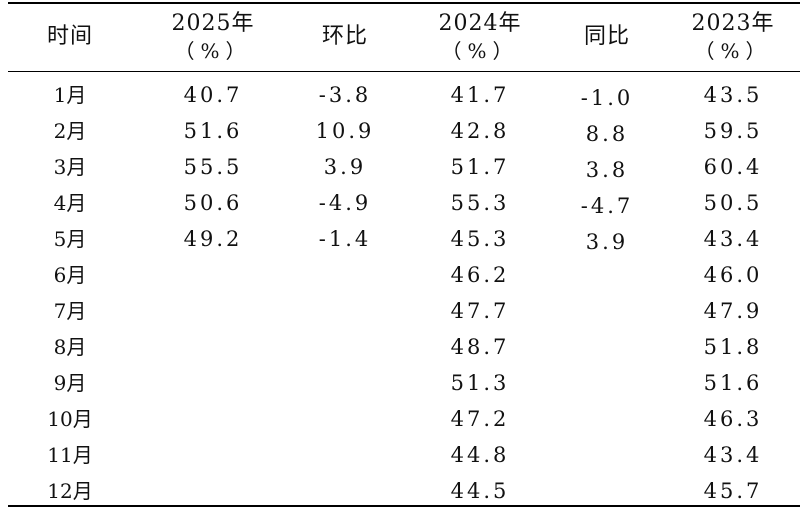  What do you see at coordinates (480, 37) in the screenshot?
I see `header-2024: 2024年 （%）` at bounding box center [480, 37].